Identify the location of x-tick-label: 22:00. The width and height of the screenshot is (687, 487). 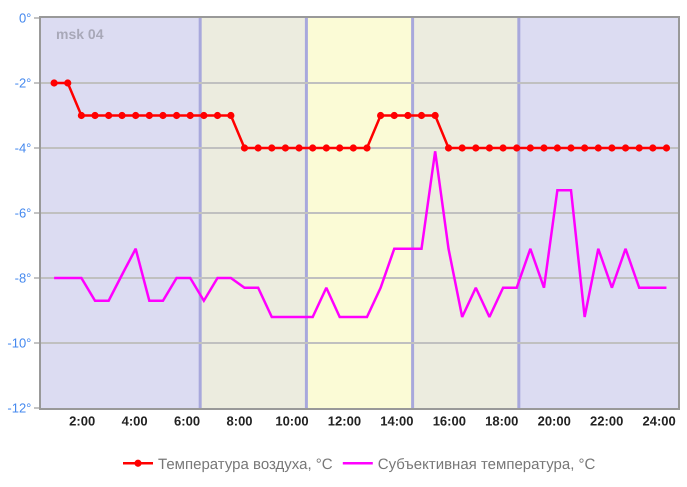
(607, 421).